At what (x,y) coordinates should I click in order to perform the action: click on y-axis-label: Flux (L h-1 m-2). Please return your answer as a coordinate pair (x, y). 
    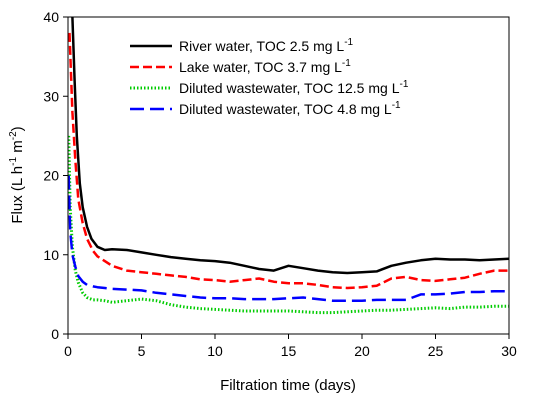
    Looking at the image, I should click on (17, 174).